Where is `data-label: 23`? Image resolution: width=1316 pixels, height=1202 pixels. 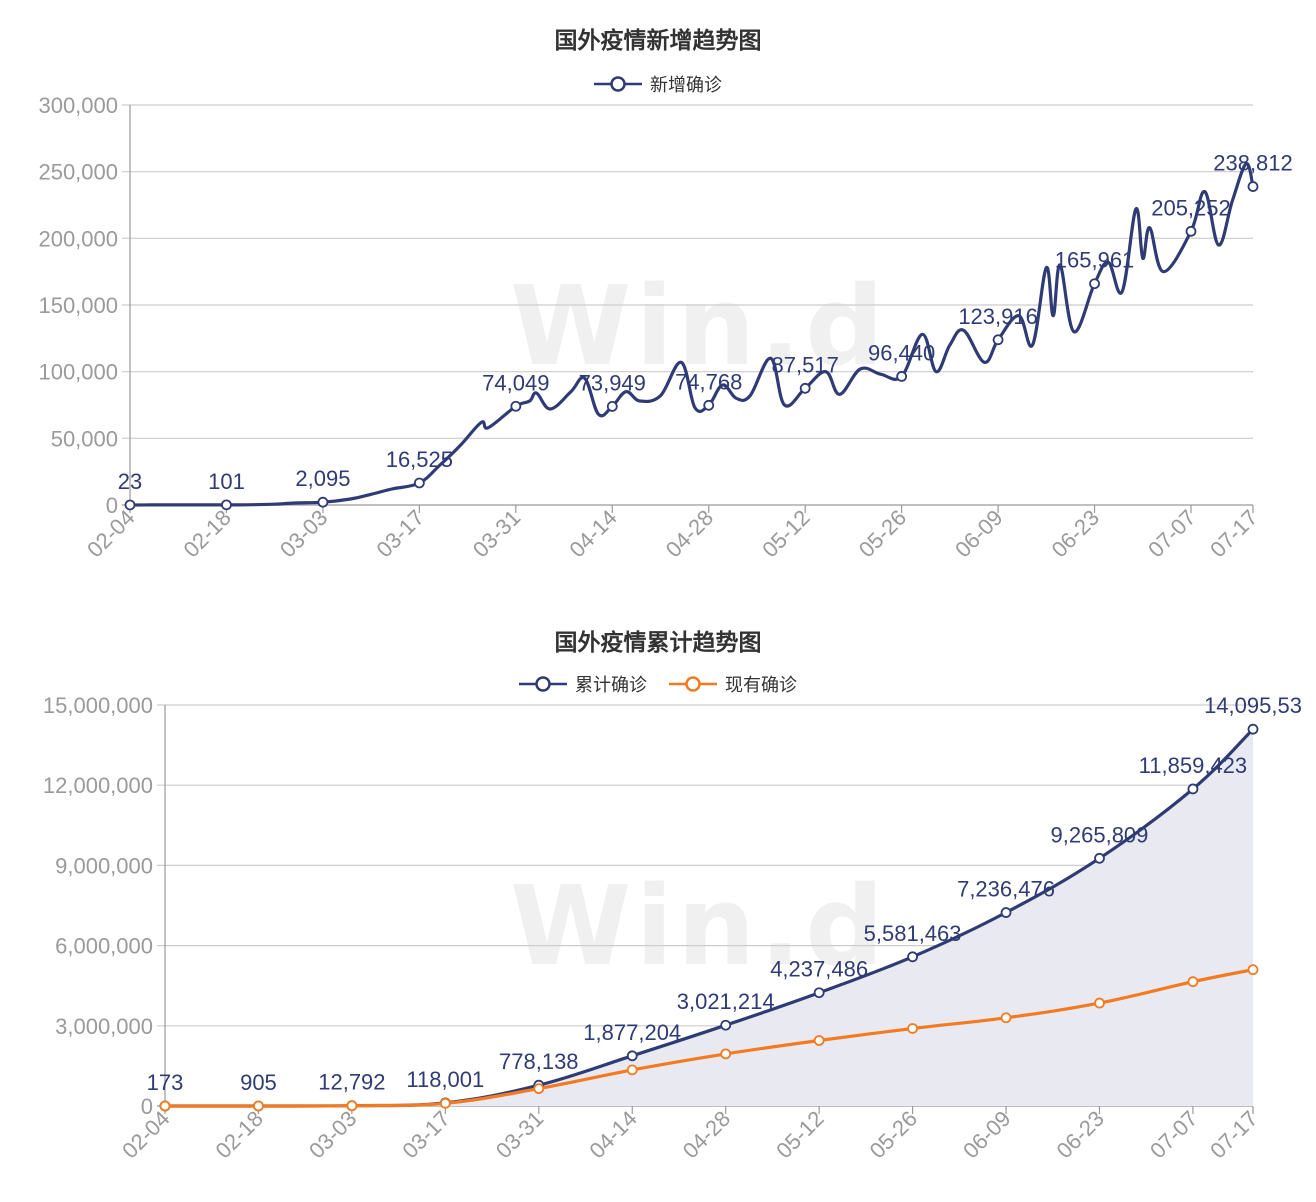
data-label: 23 is located at coordinates (130, 481).